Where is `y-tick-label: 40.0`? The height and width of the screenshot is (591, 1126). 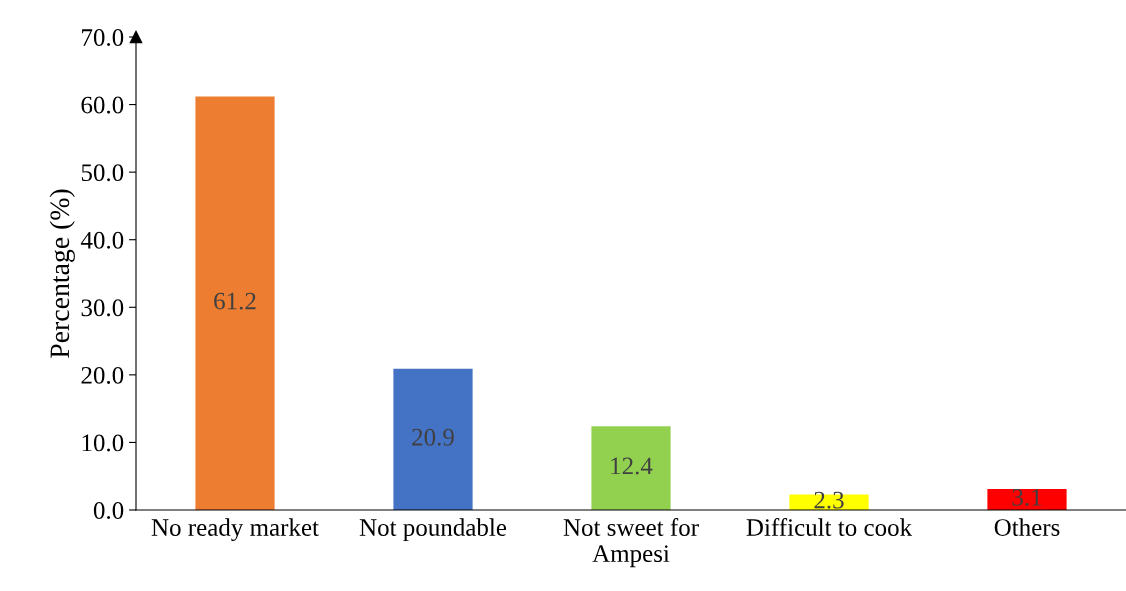 y-tick-label: 40.0 is located at coordinates (102, 240).